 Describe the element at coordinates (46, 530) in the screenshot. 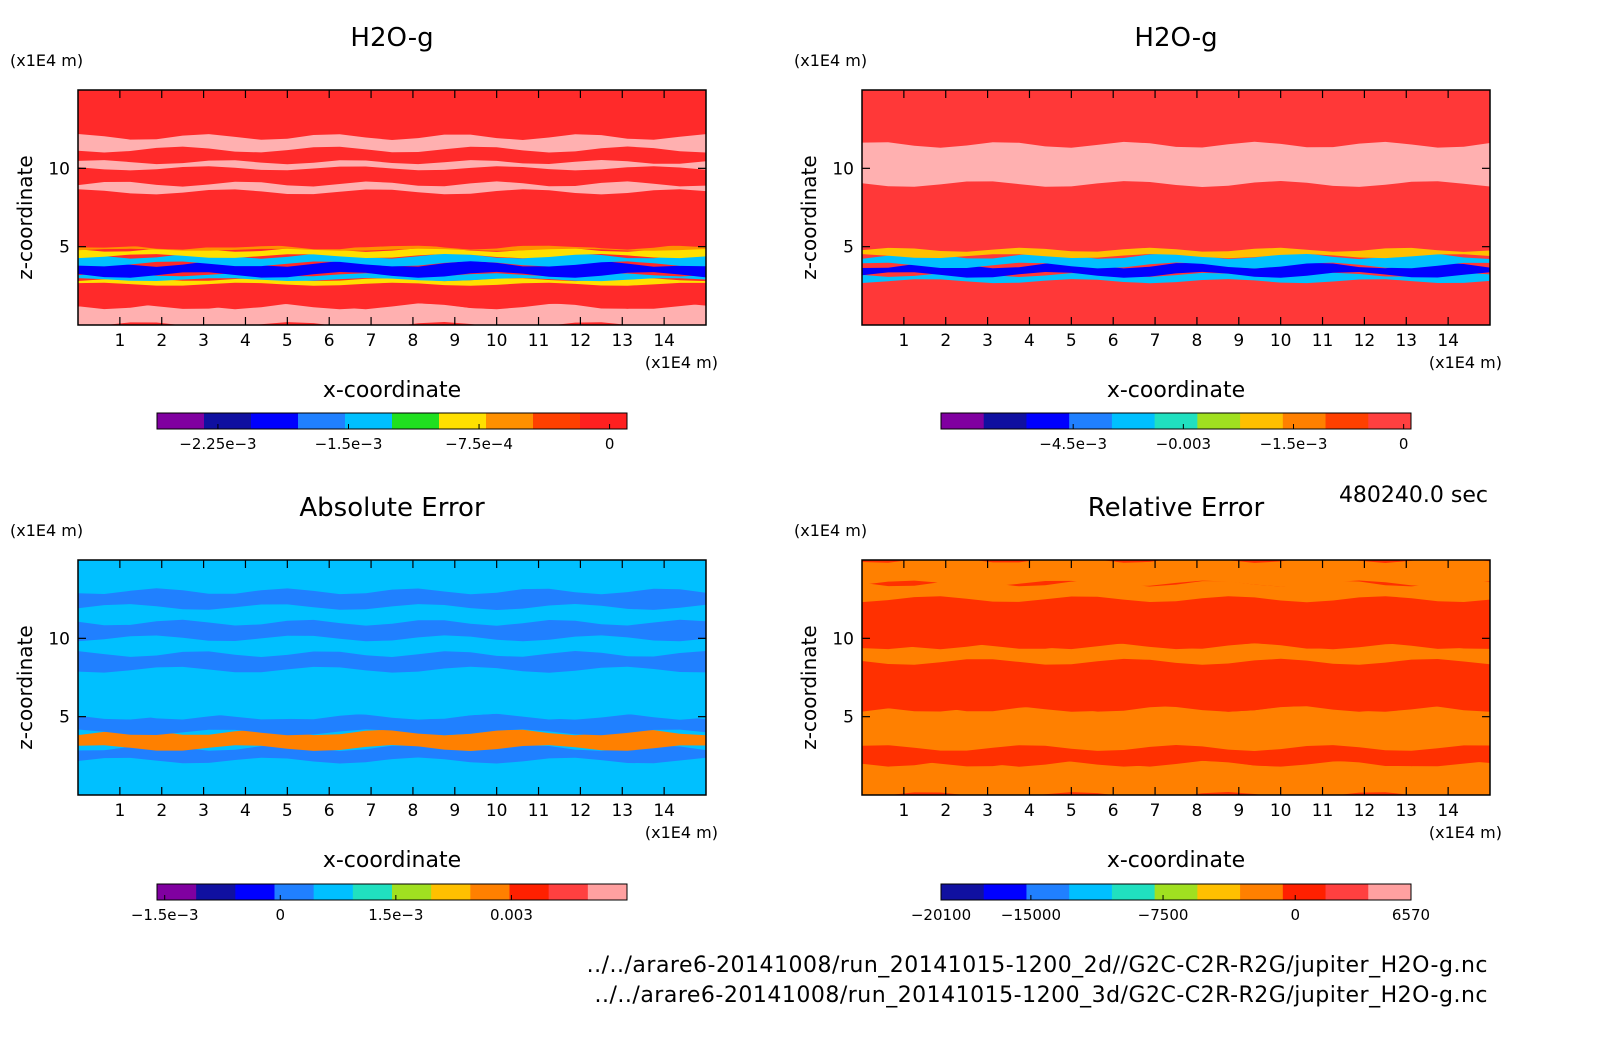

I see `y-unit-label: (x1E4 m)` at that location.